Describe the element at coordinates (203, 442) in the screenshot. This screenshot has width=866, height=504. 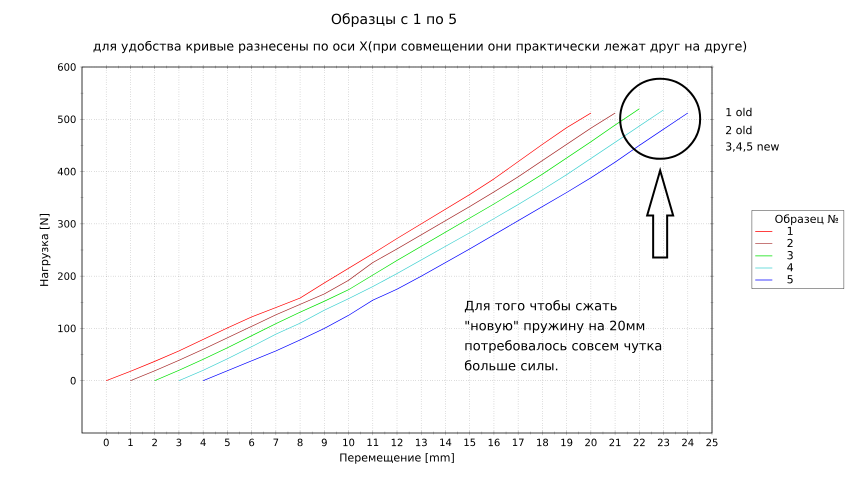
I see `x-tick-label: 4` at that location.